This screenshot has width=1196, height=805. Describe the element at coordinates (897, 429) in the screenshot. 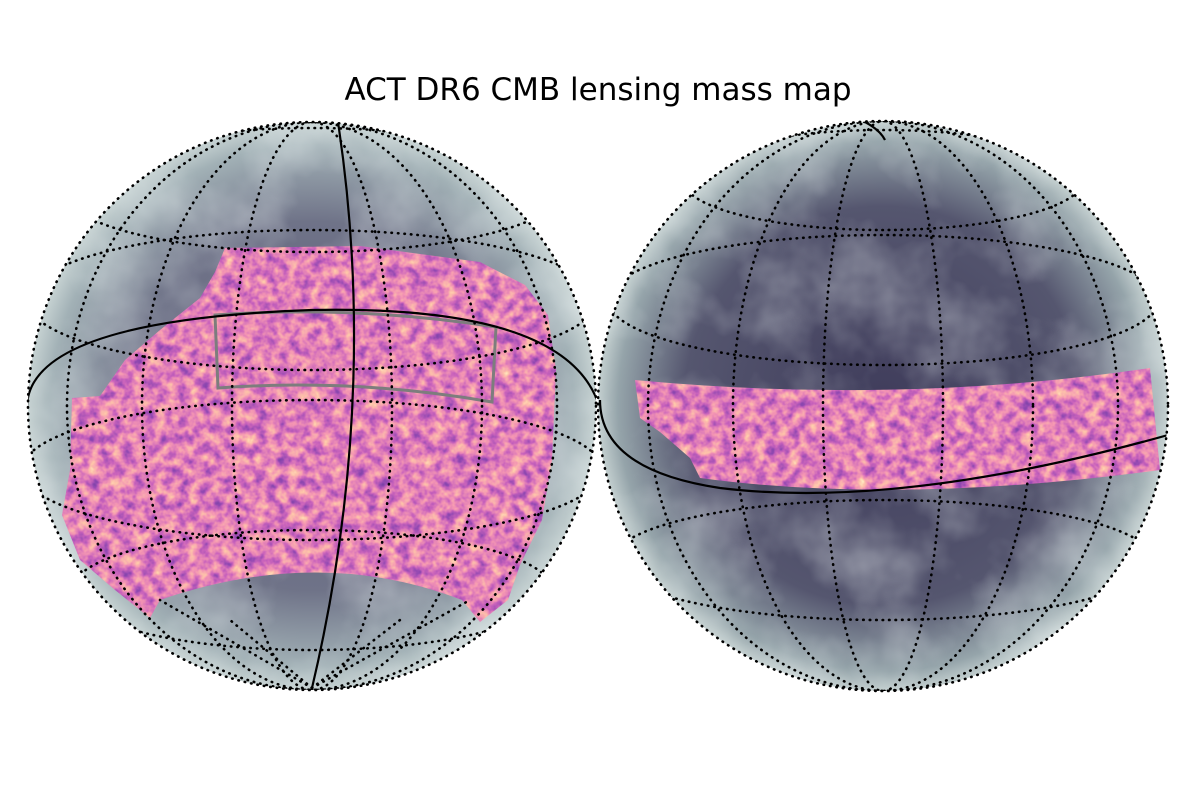

I see `lensing-patch` at that location.